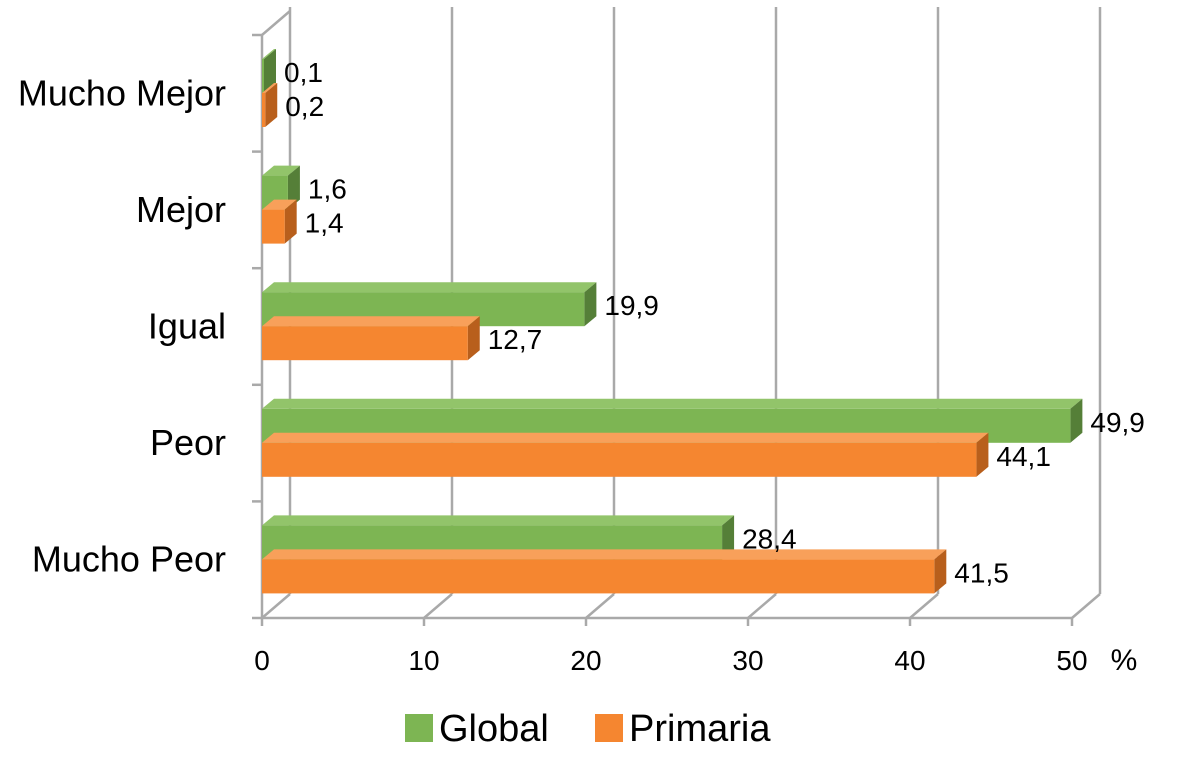 The image size is (1185, 766). Describe the element at coordinates (609, 728) in the screenshot. I see `legend-swatch-primaria` at that location.